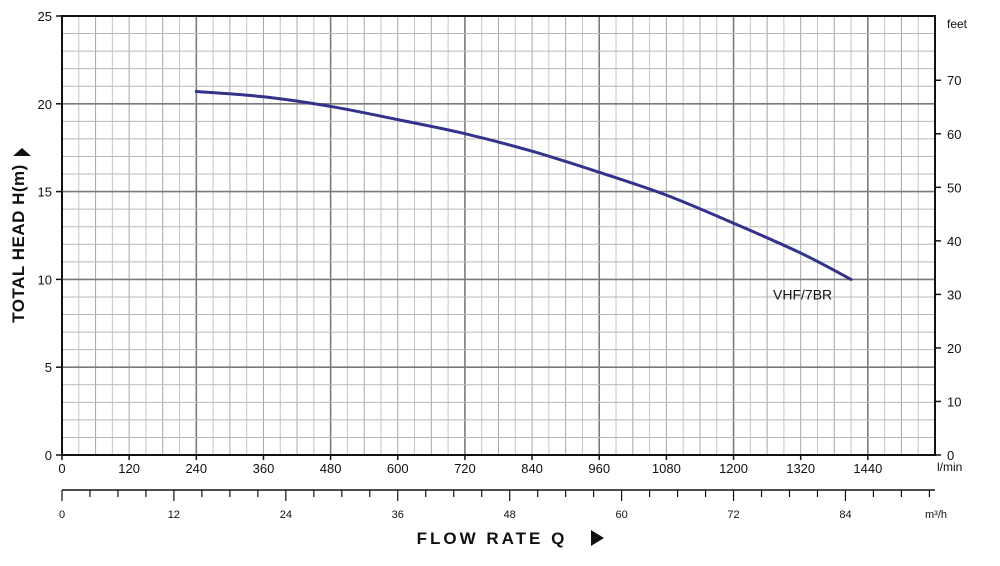 This screenshot has width=1000, height=566. What do you see at coordinates (45, 192) in the screenshot?
I see `y-tick-label: 15` at bounding box center [45, 192].